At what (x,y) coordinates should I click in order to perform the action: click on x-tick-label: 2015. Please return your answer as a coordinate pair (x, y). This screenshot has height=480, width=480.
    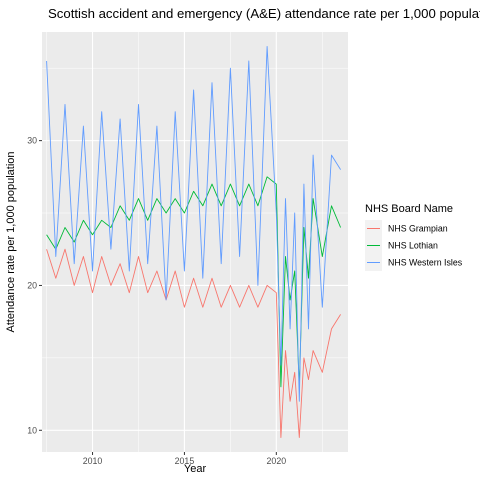
    Looking at the image, I should click on (185, 461).